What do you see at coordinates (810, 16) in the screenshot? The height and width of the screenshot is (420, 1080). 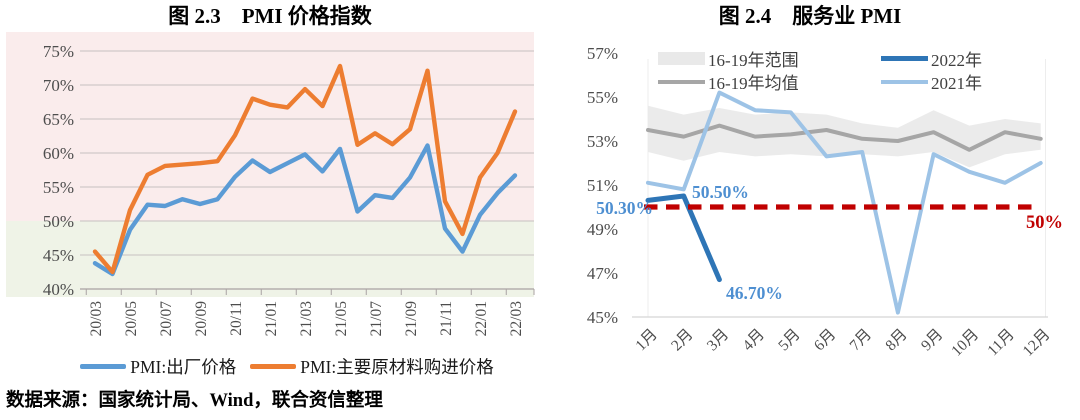 I see `chart2-title: 图 2.4 服务业 PMI` at bounding box center [810, 16].